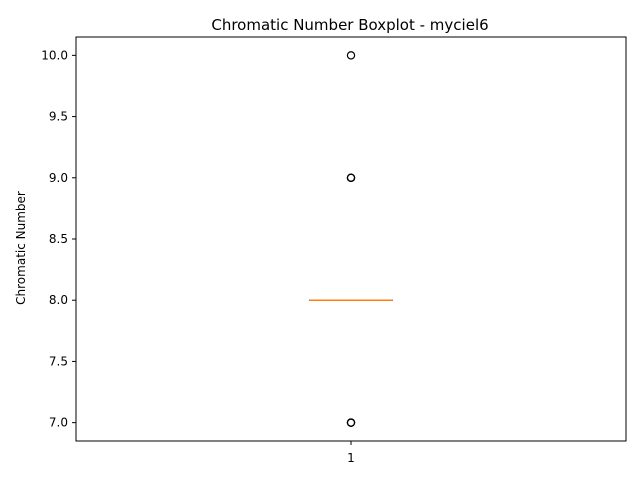  What do you see at coordinates (58, 423) in the screenshot?
I see `y-tick-label: 7.0` at bounding box center [58, 423].